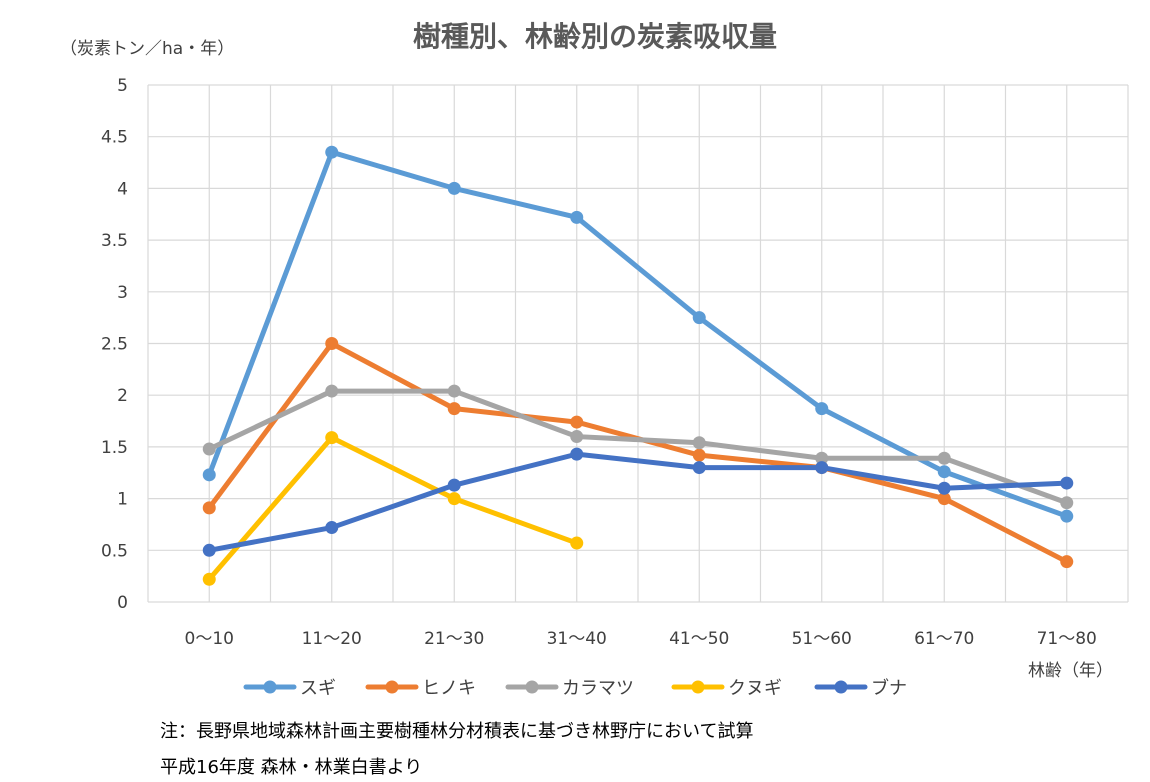  Describe the element at coordinates (944, 639) in the screenshot. I see `x-tick-label: 61〜70` at that location.